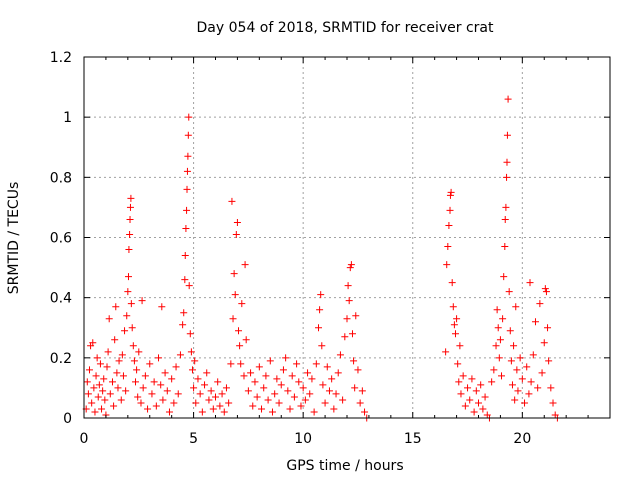  I want to click on y-tick-label: 0.8, so click(61, 178).